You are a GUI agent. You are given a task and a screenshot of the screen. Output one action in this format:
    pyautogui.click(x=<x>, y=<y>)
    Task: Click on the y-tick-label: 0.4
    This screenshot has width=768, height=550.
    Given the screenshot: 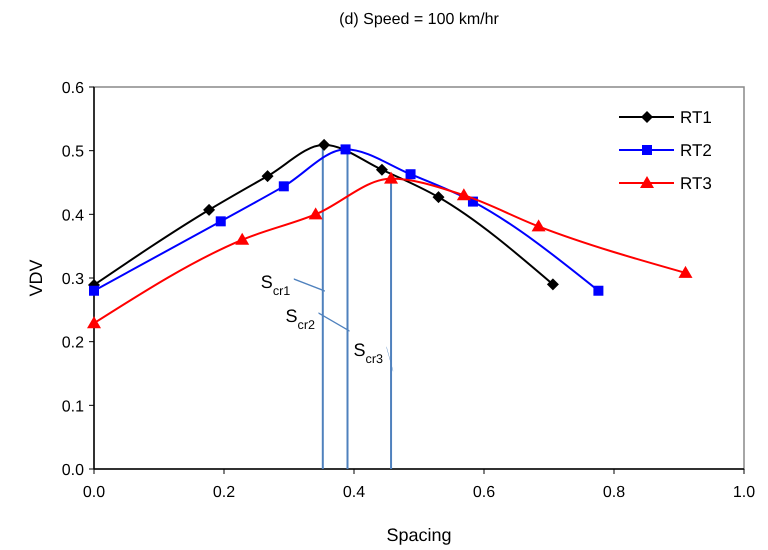 What is the action you would take?
    pyautogui.click(x=73, y=215)
    